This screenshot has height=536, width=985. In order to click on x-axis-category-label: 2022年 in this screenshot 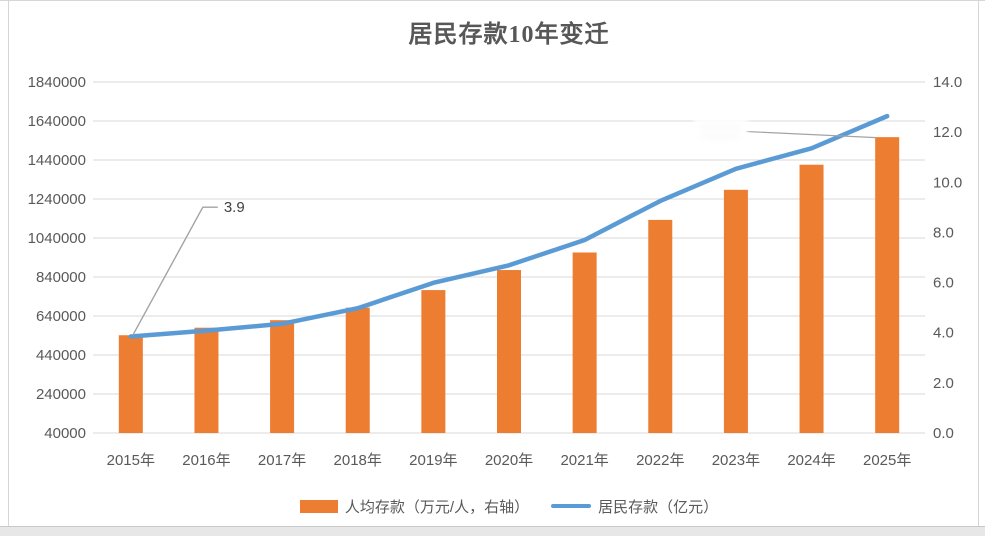, I will do `click(660, 460)`.